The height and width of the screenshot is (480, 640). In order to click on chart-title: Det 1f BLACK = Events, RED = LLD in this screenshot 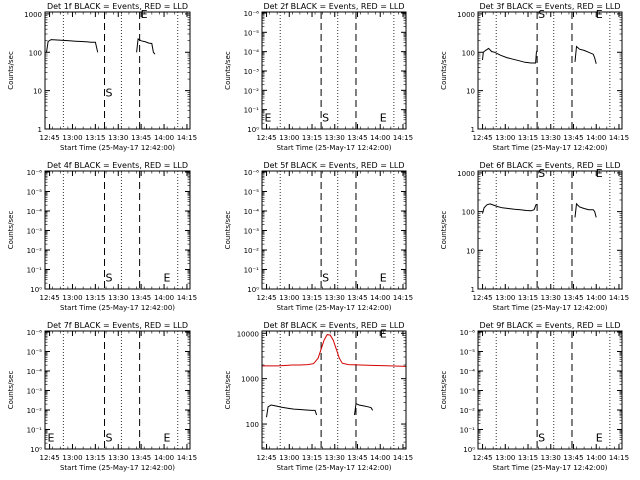, I will do `click(117, 6)`.